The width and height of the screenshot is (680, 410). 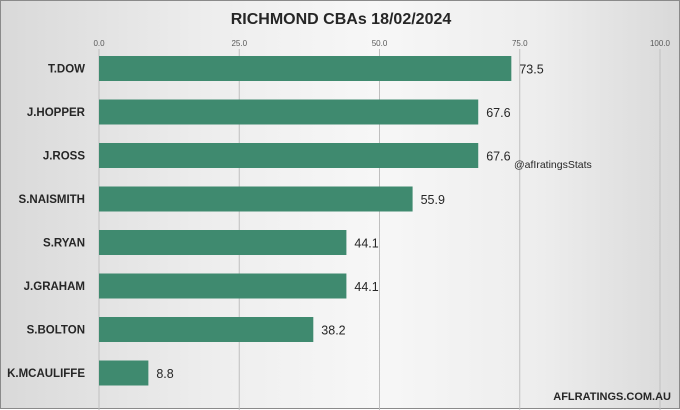 I want to click on x-axis-ticks: 0.0 25.0 50.0 75.0 100.0, so click(x=381, y=43).